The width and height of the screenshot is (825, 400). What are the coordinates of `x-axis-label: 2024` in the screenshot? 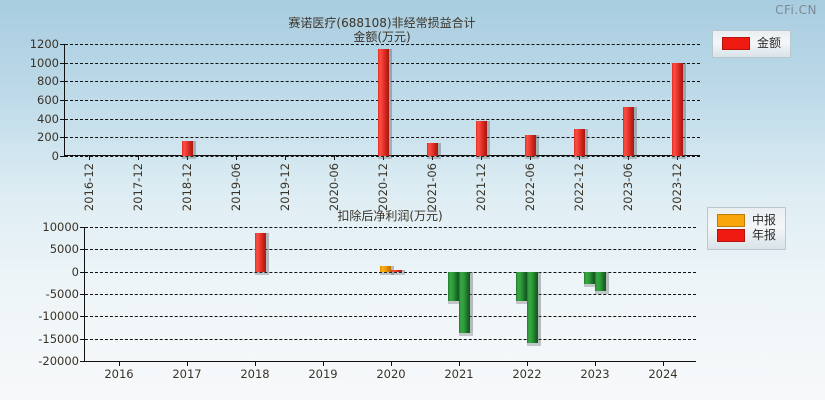 It's located at (663, 374).